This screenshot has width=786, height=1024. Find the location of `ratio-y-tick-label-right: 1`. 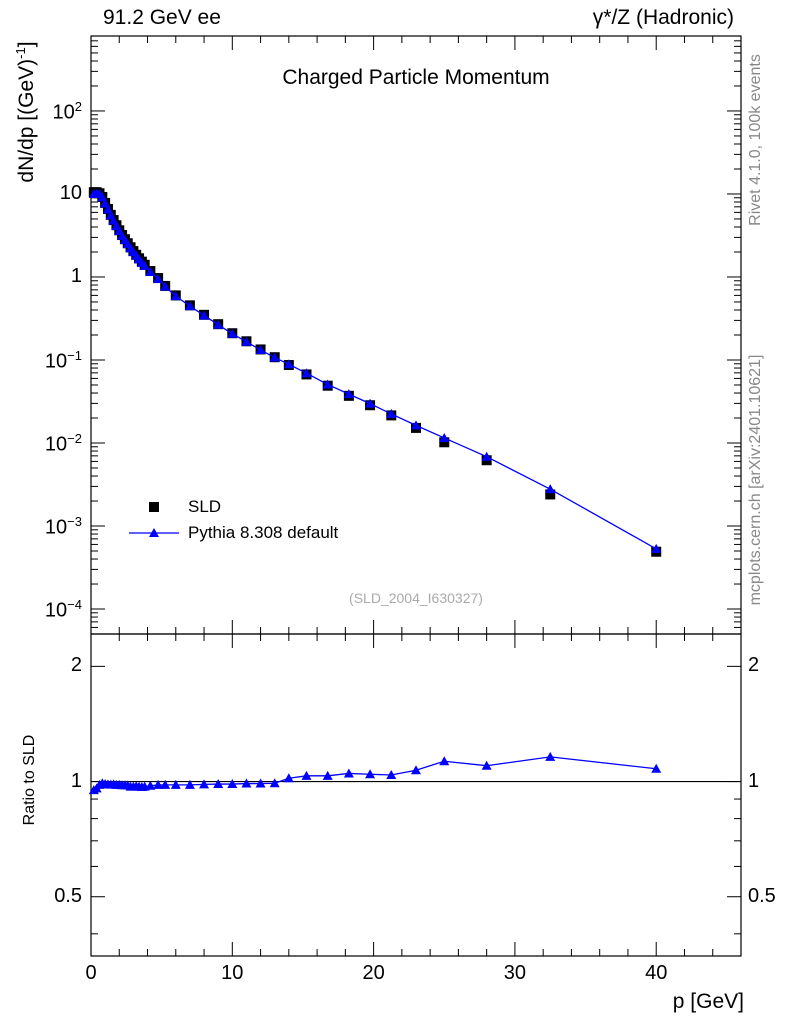

ratio-y-tick-label-right: 1 is located at coordinates (754, 780).